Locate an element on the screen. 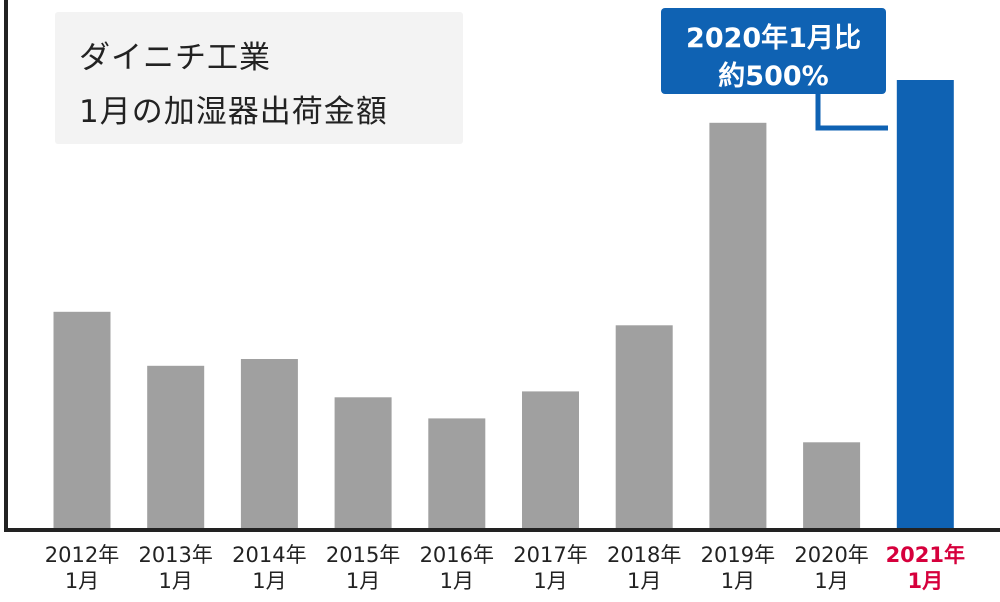  x-tick-label: 2020年 1月 is located at coordinates (832, 568).